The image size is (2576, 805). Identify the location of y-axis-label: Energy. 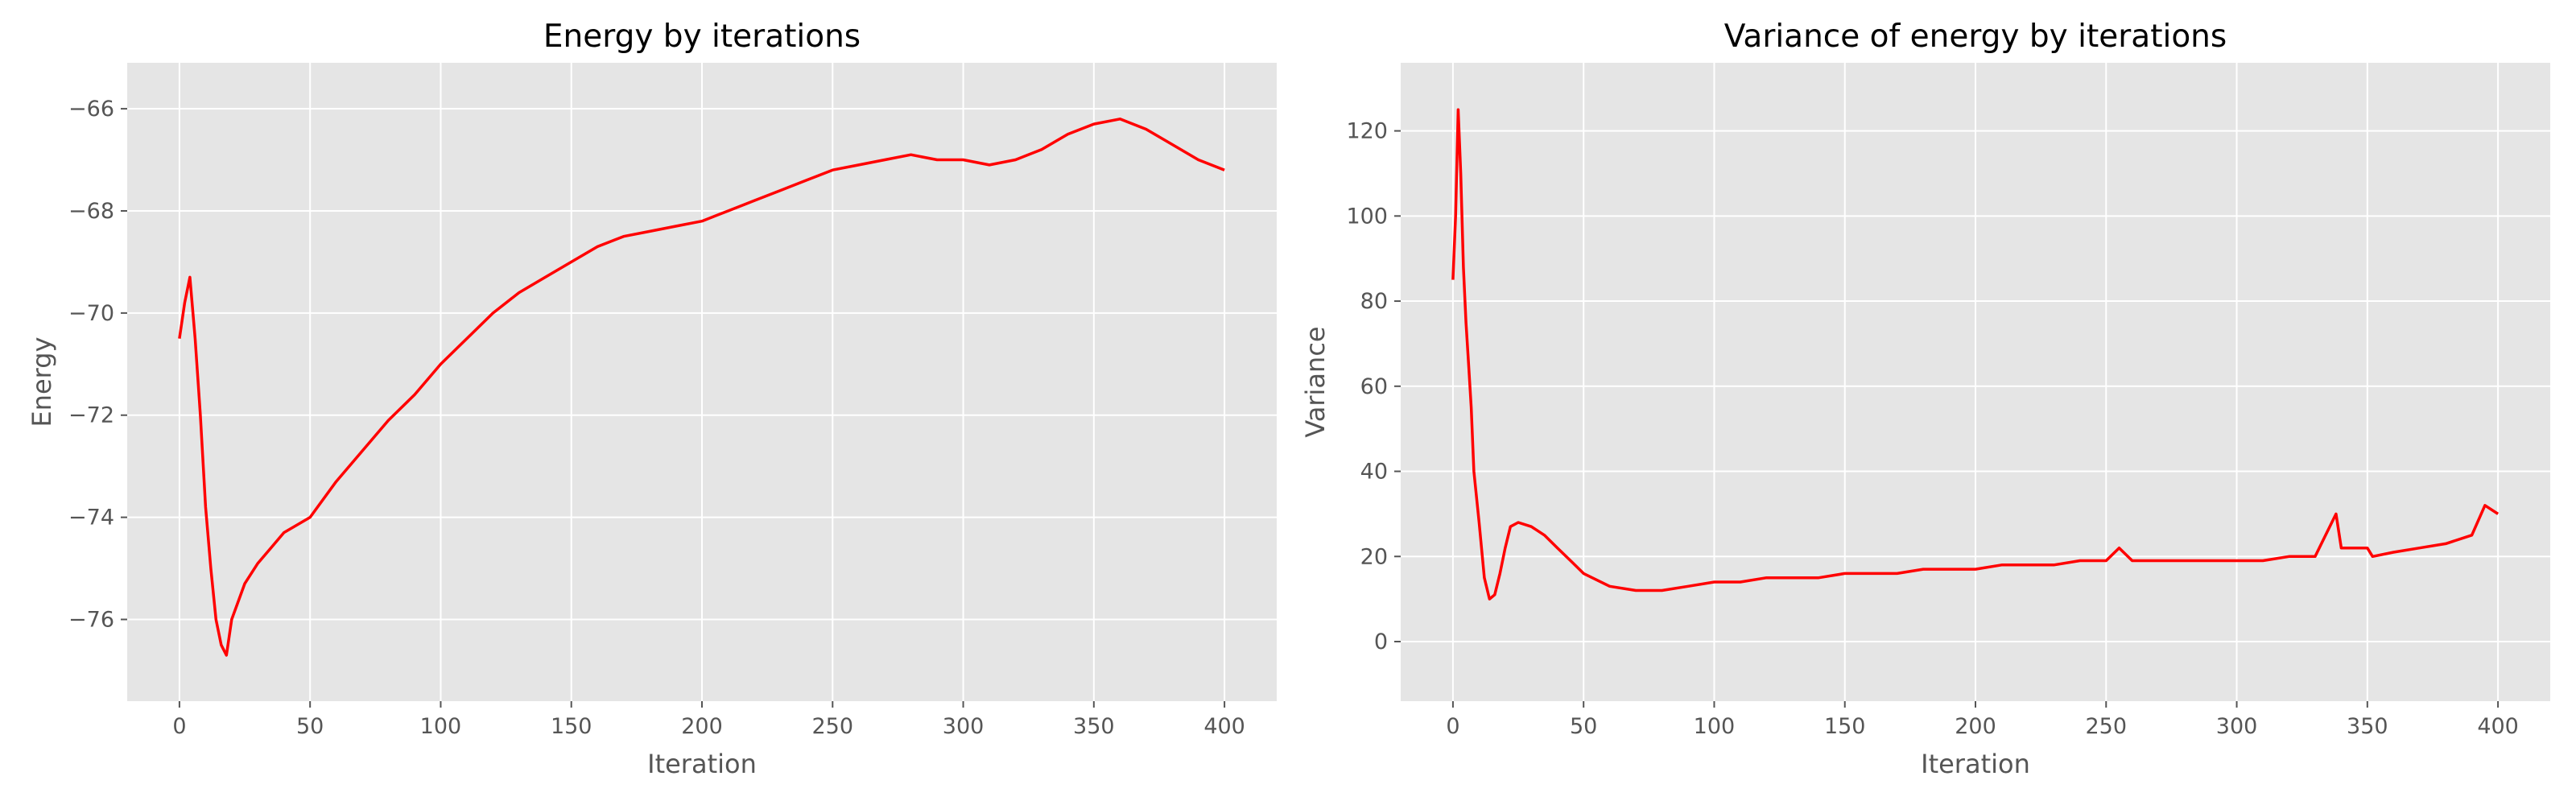
(42, 381).